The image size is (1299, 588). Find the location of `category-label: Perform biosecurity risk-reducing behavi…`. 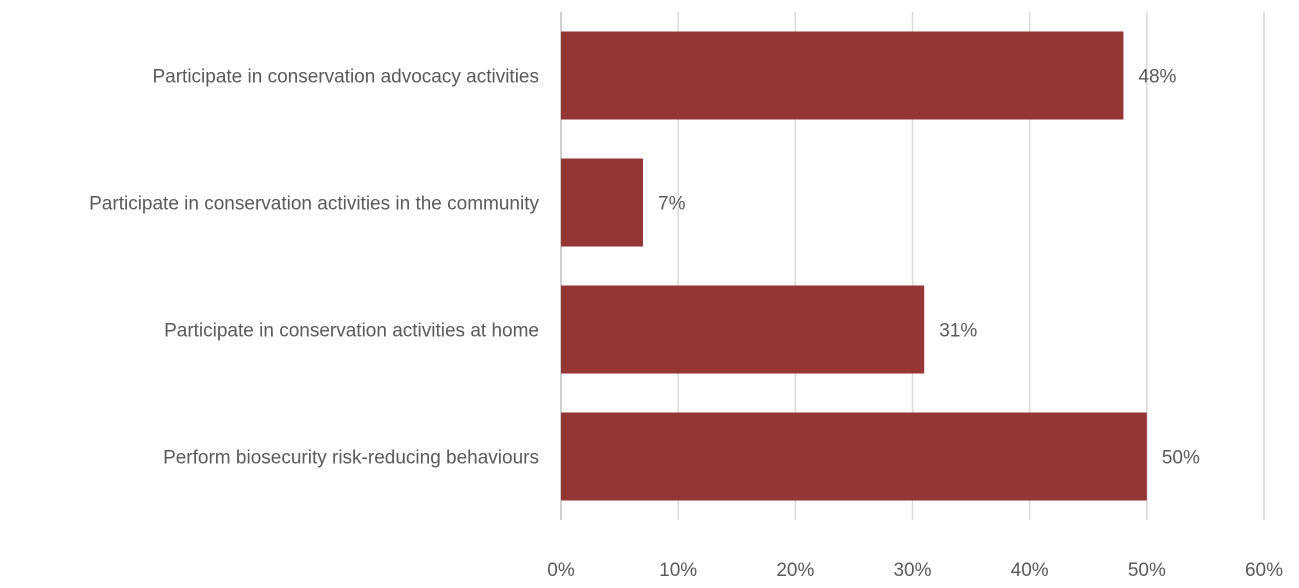

category-label: Perform biosecurity risk-reducing behavi… is located at coordinates (351, 458).